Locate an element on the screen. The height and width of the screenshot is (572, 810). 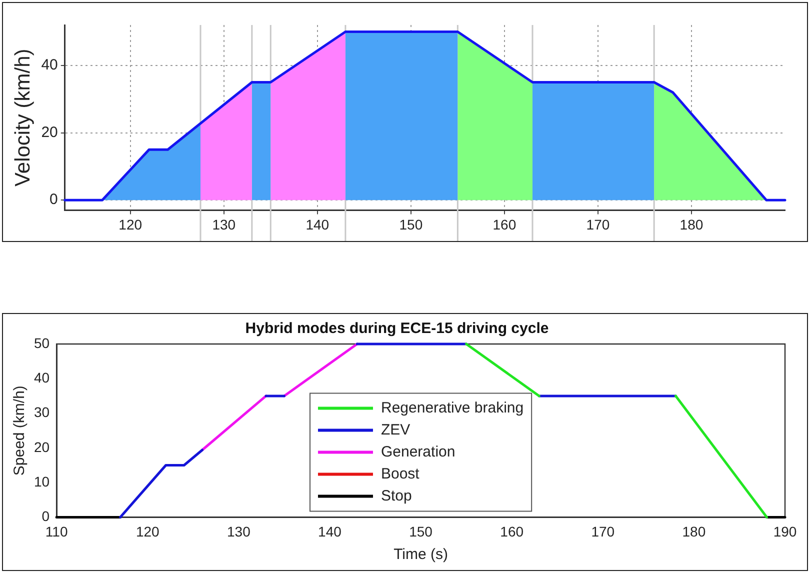
y-tick-label: 30 is located at coordinates (42, 412).